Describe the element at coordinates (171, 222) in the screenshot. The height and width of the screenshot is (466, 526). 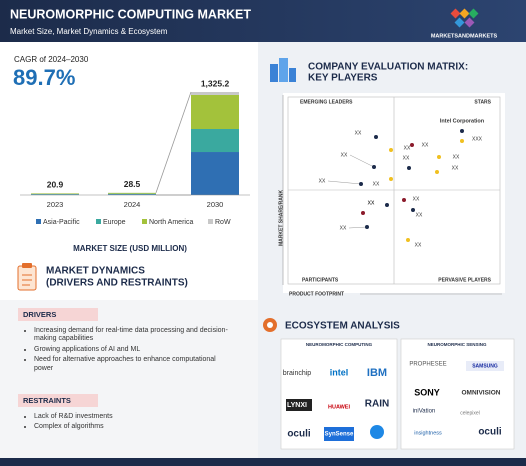
I see `legend-label: North America` at that location.